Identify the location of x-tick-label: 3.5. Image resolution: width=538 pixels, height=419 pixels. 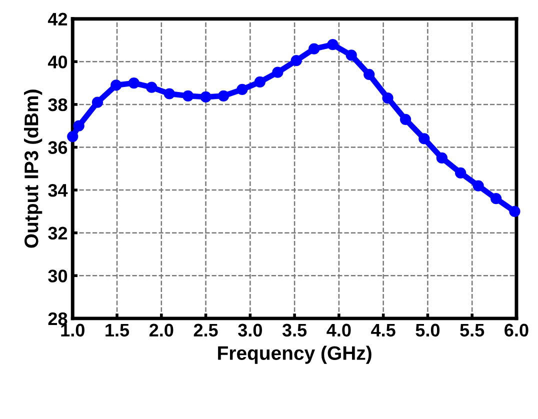
(294, 330).